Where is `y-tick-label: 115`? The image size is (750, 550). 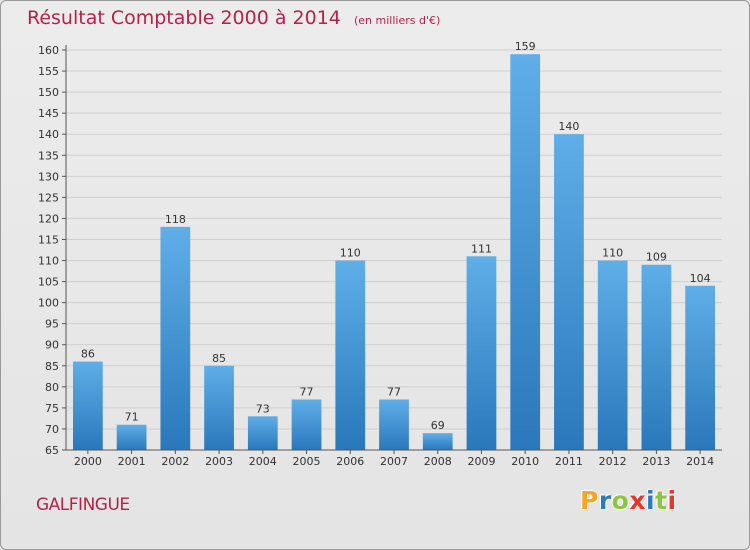
y-tick-label: 115 is located at coordinates (48, 239).